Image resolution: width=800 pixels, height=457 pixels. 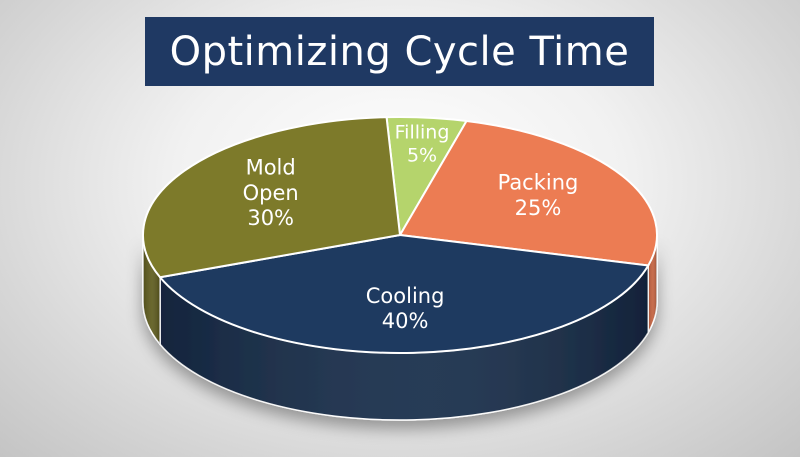 I want to click on slice-name: Mold, so click(x=271, y=168).